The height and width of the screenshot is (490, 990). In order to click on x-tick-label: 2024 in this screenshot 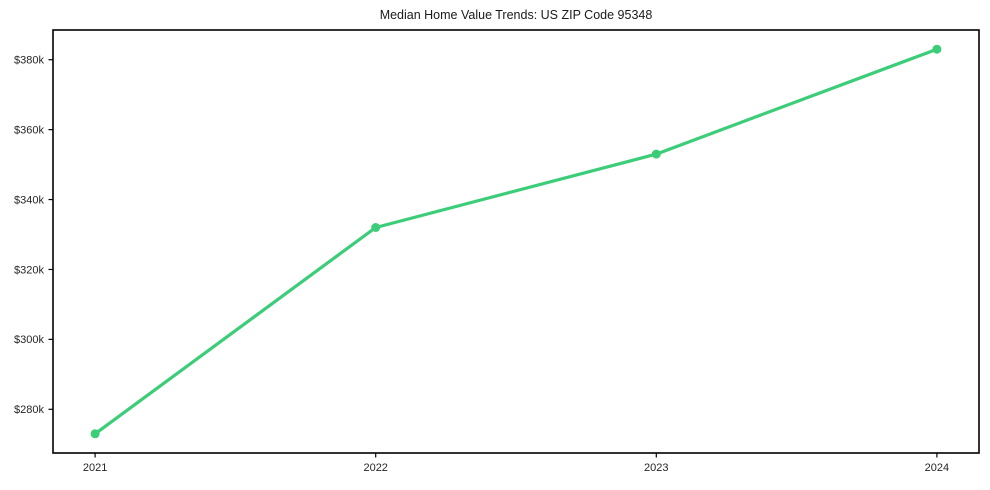, I will do `click(937, 468)`.